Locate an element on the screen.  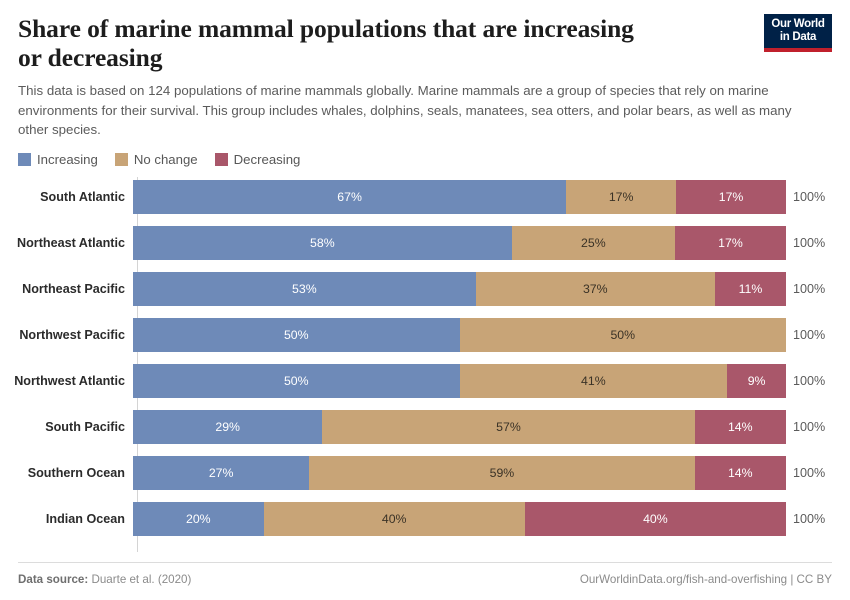
legend-item-decreasing: Decreasing is located at coordinates (257, 159).